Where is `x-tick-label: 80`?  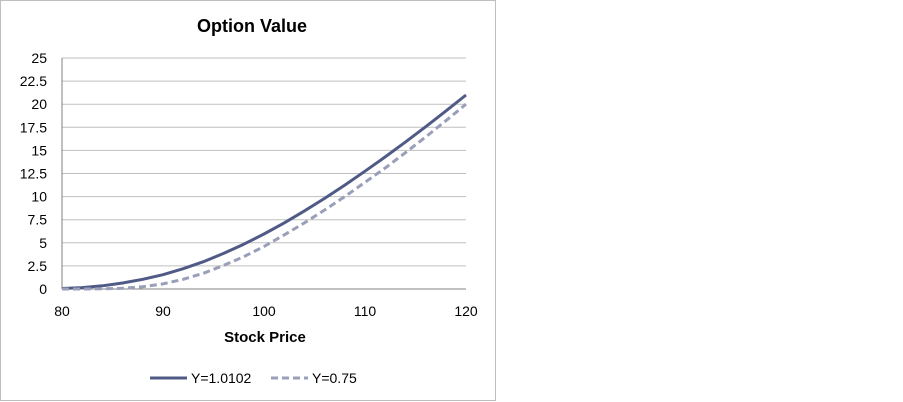 x-tick-label: 80 is located at coordinates (62, 311).